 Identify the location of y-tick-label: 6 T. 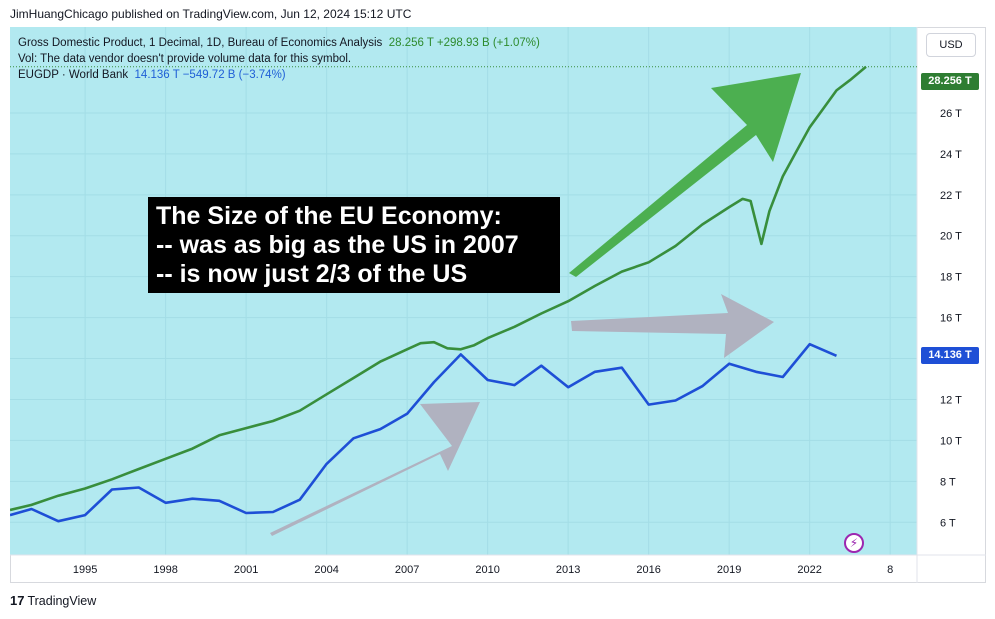
(948, 523).